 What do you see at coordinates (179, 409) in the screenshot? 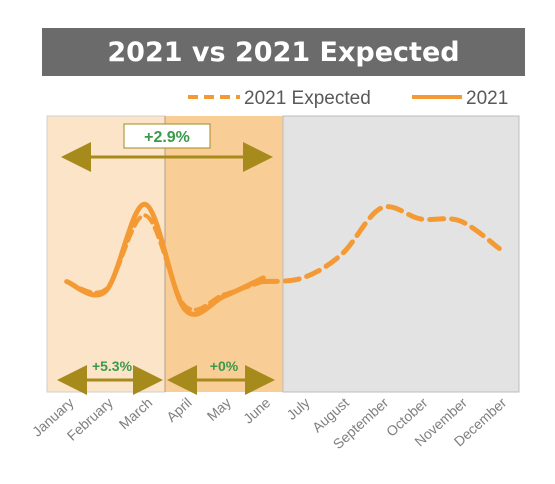
I see `x-tick-label: April` at bounding box center [179, 409].